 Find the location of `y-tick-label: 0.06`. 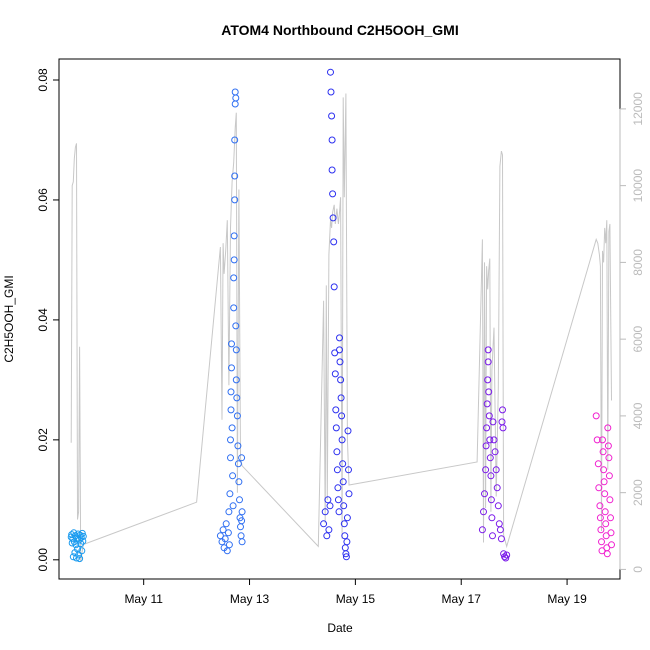

y-tick-label: 0.06 is located at coordinates (43, 200).